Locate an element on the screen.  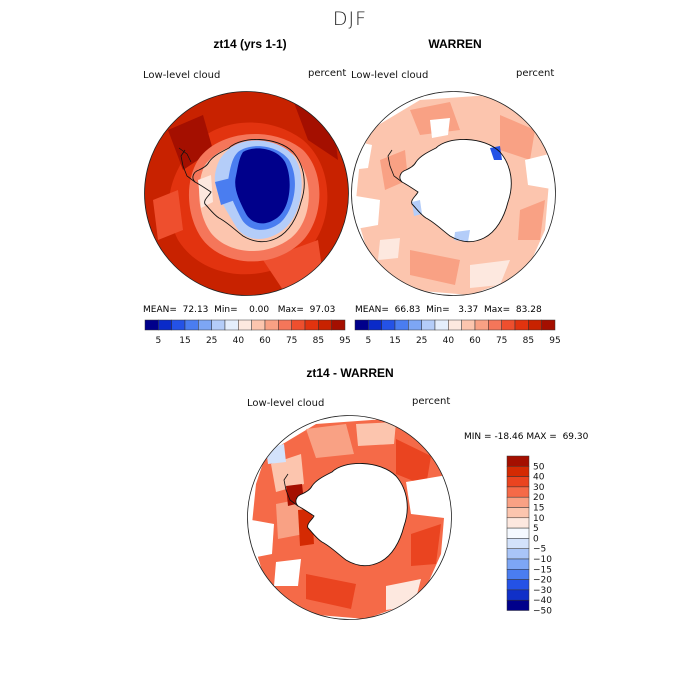
diff-min-max: MIN = -18.46 MAX = 69.30 is located at coordinates (526, 437).